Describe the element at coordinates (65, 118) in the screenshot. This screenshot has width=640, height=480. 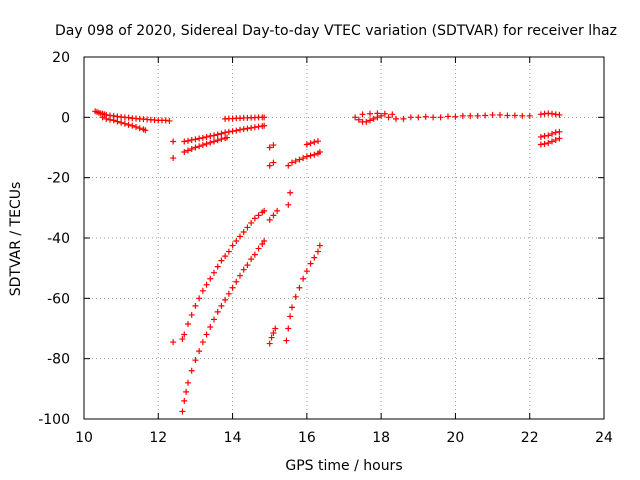
I see `y-tick-label: 0` at that location.